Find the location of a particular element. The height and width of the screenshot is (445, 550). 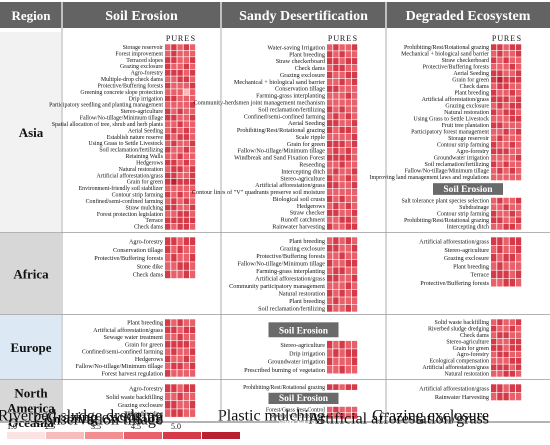

row-label: Grazing exclosure is located at coordinates (302, 75).